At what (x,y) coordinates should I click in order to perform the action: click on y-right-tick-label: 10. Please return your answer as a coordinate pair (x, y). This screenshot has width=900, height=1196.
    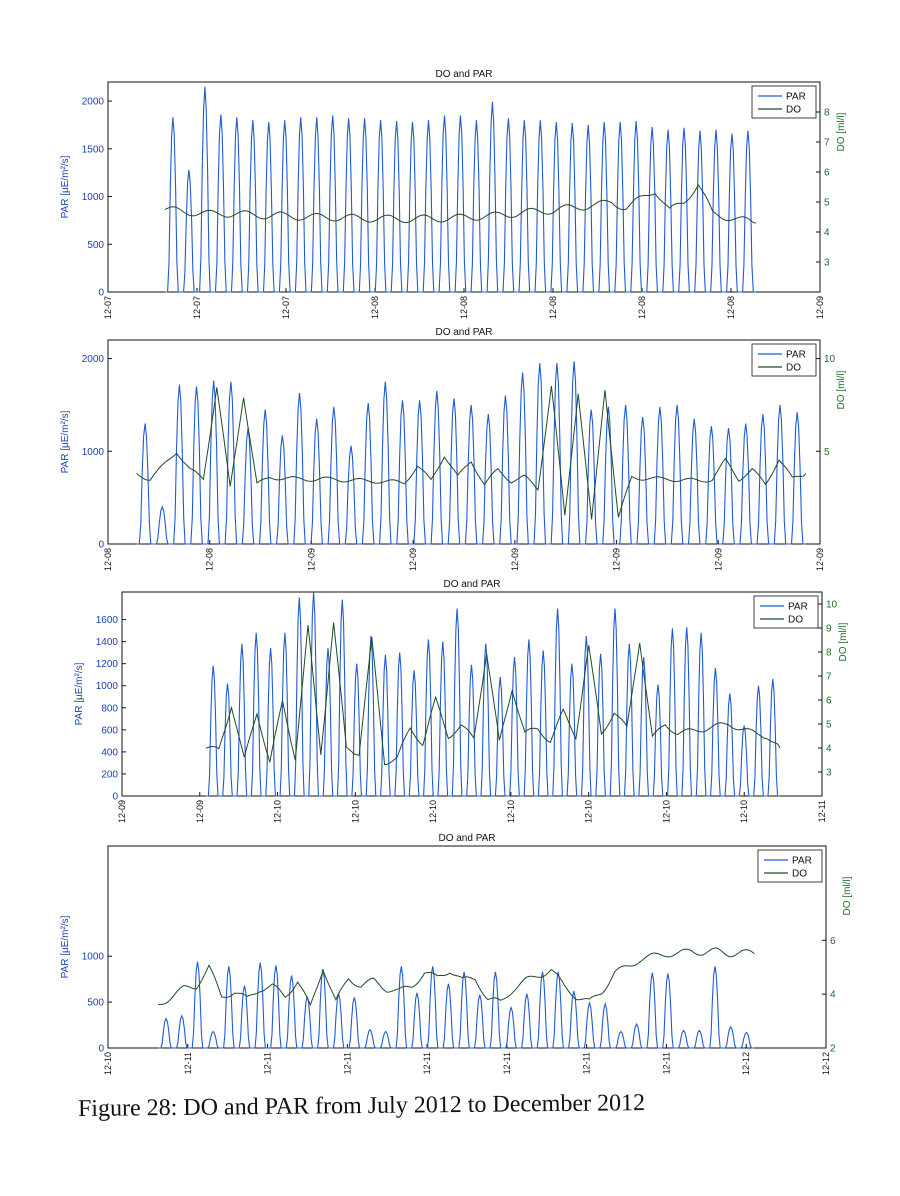
    Looking at the image, I should click on (832, 605).